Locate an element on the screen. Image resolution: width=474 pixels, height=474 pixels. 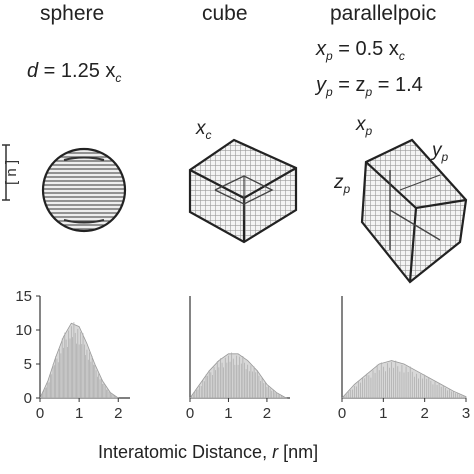
chart-0-xtick-label: 0 is located at coordinates (40, 413).